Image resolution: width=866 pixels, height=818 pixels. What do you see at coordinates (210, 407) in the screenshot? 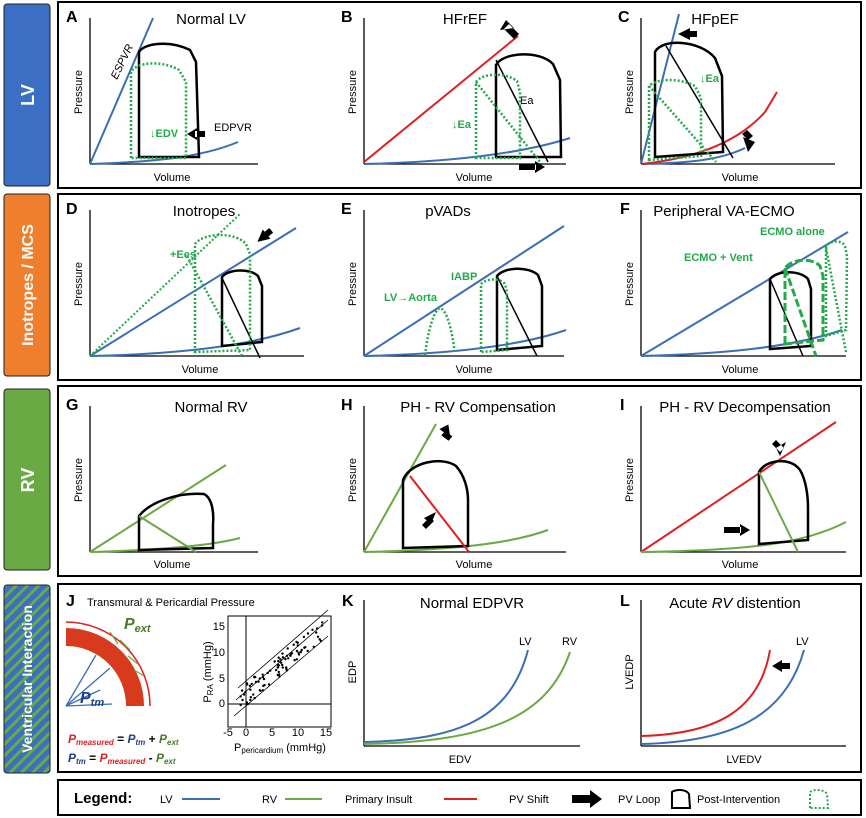
I see `svg-text: Normal RV` at bounding box center [210, 407].